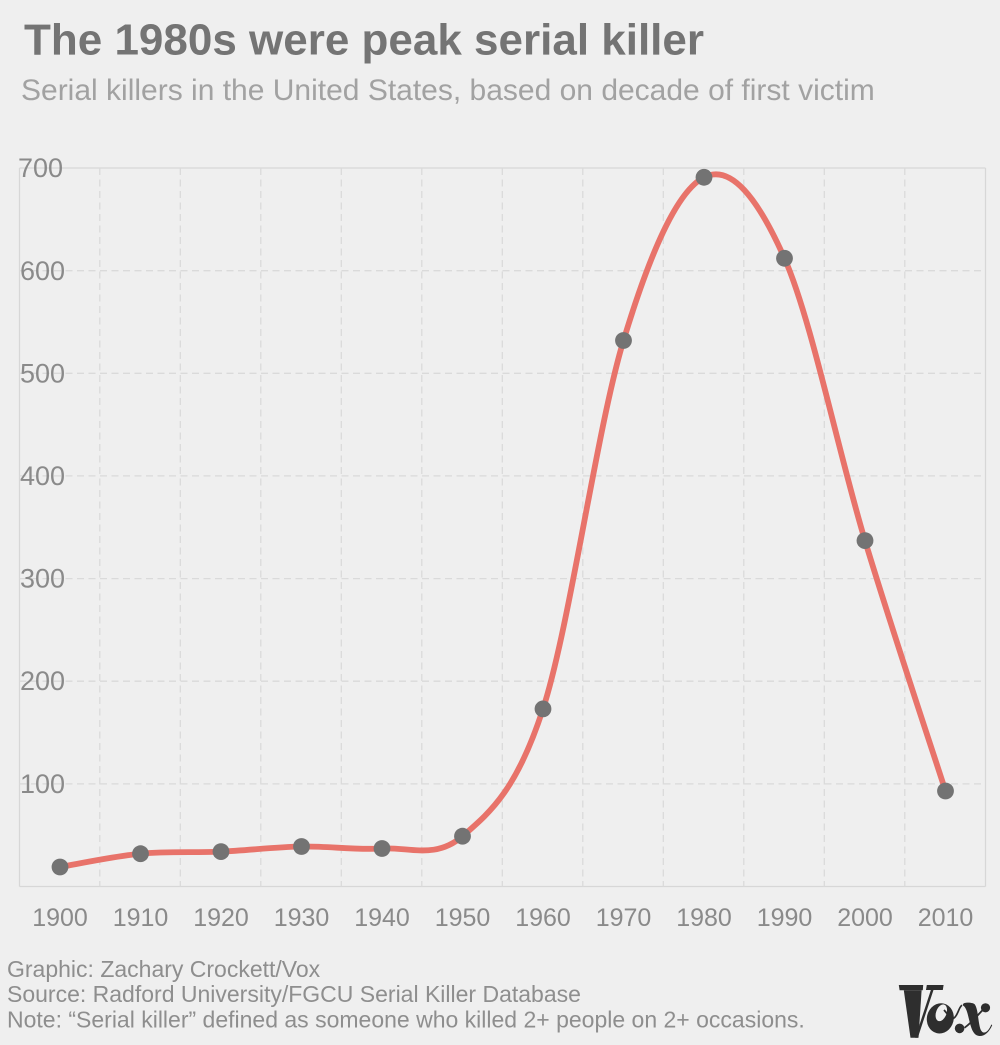  I want to click on svg-text: Graphic: Zachary Crockett/Vox, so click(164, 969).